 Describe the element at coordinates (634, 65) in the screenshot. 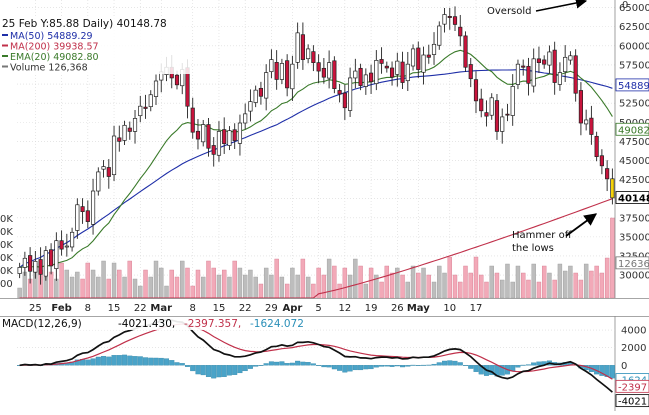

I see `price-tick-label: 57500` at that location.